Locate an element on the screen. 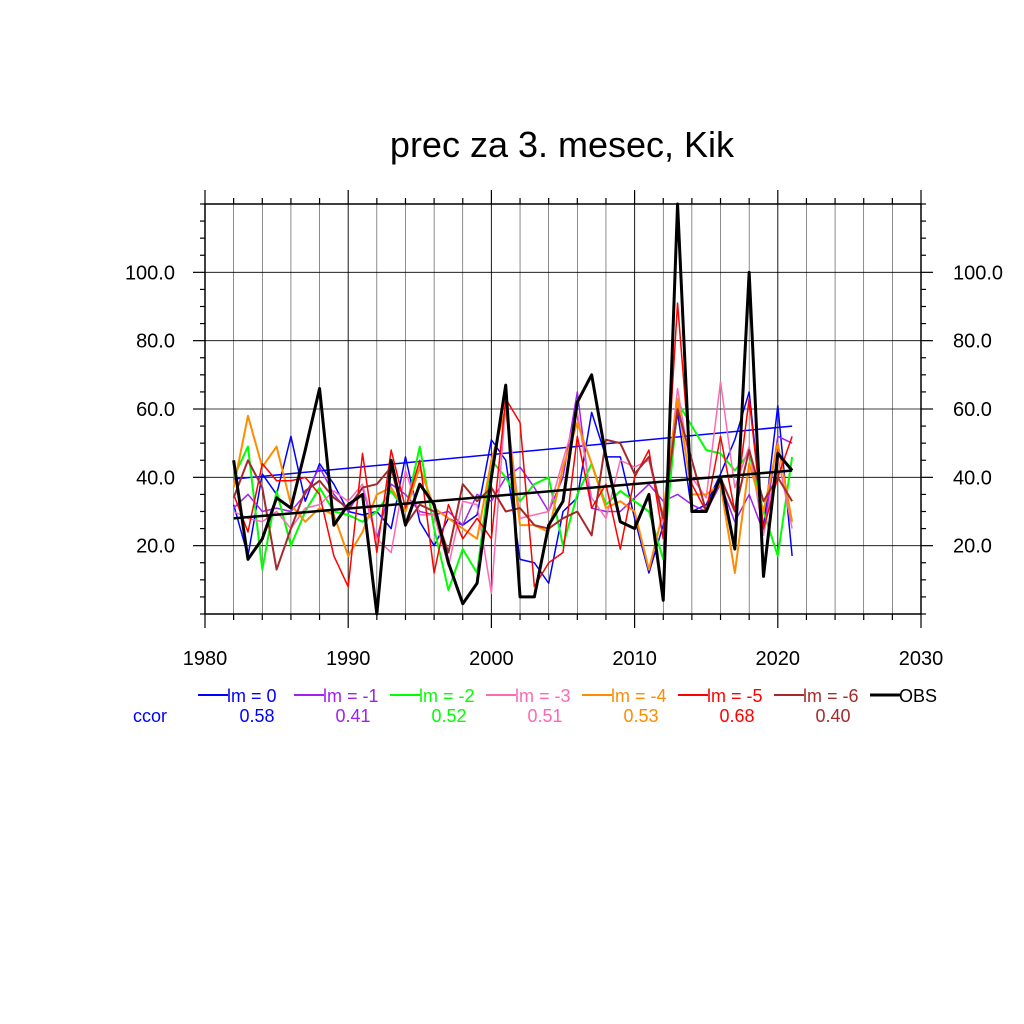  y-tick-label-right: 100.0 is located at coordinates (978, 273).